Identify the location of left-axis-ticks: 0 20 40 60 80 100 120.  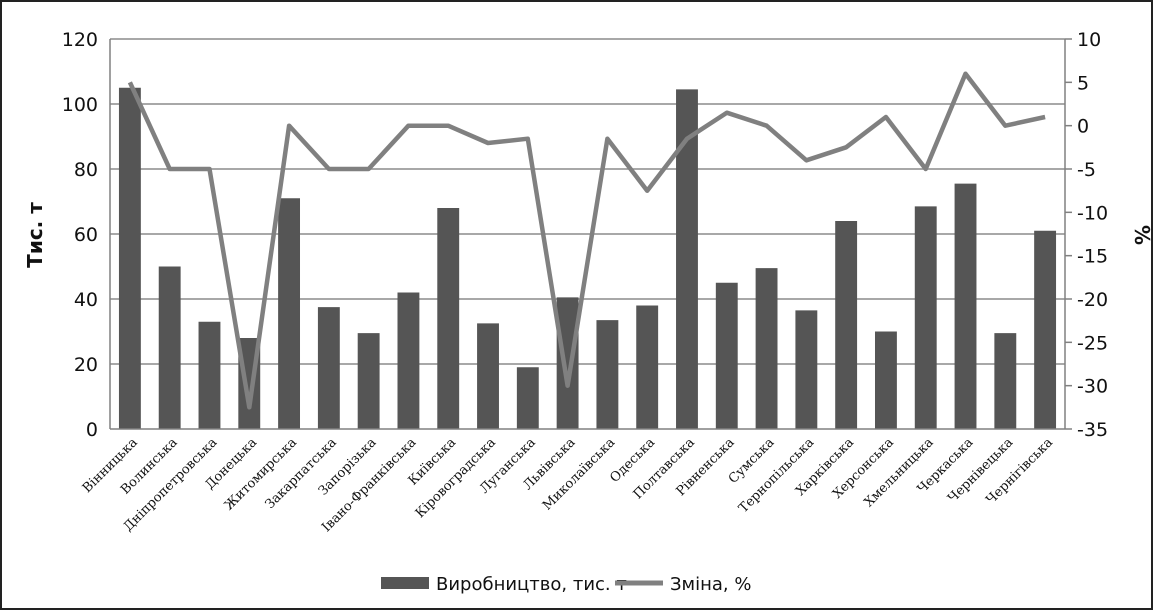
(80, 235).